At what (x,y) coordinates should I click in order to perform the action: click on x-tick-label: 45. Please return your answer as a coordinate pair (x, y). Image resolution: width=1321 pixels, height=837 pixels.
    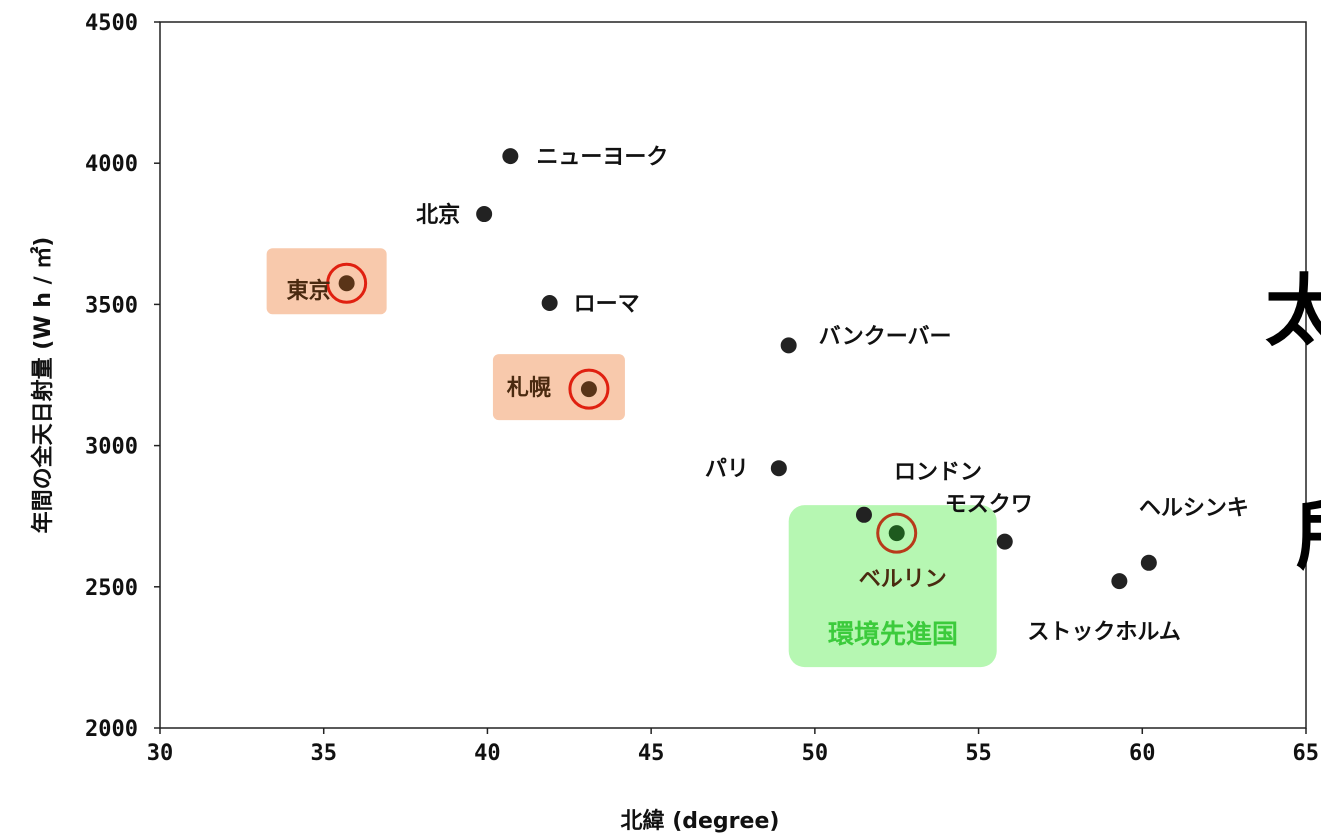
    Looking at the image, I should click on (651, 753).